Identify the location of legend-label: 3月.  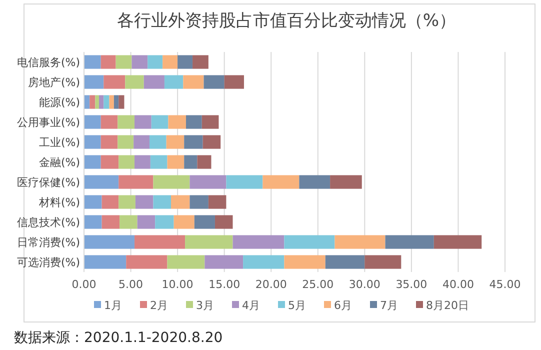
(205, 305).